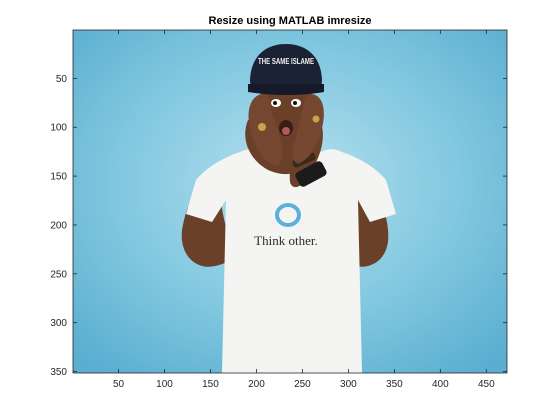 This screenshot has width=560, height=420. Describe the element at coordinates (302, 384) in the screenshot. I see `x-tick-label: 250` at that location.